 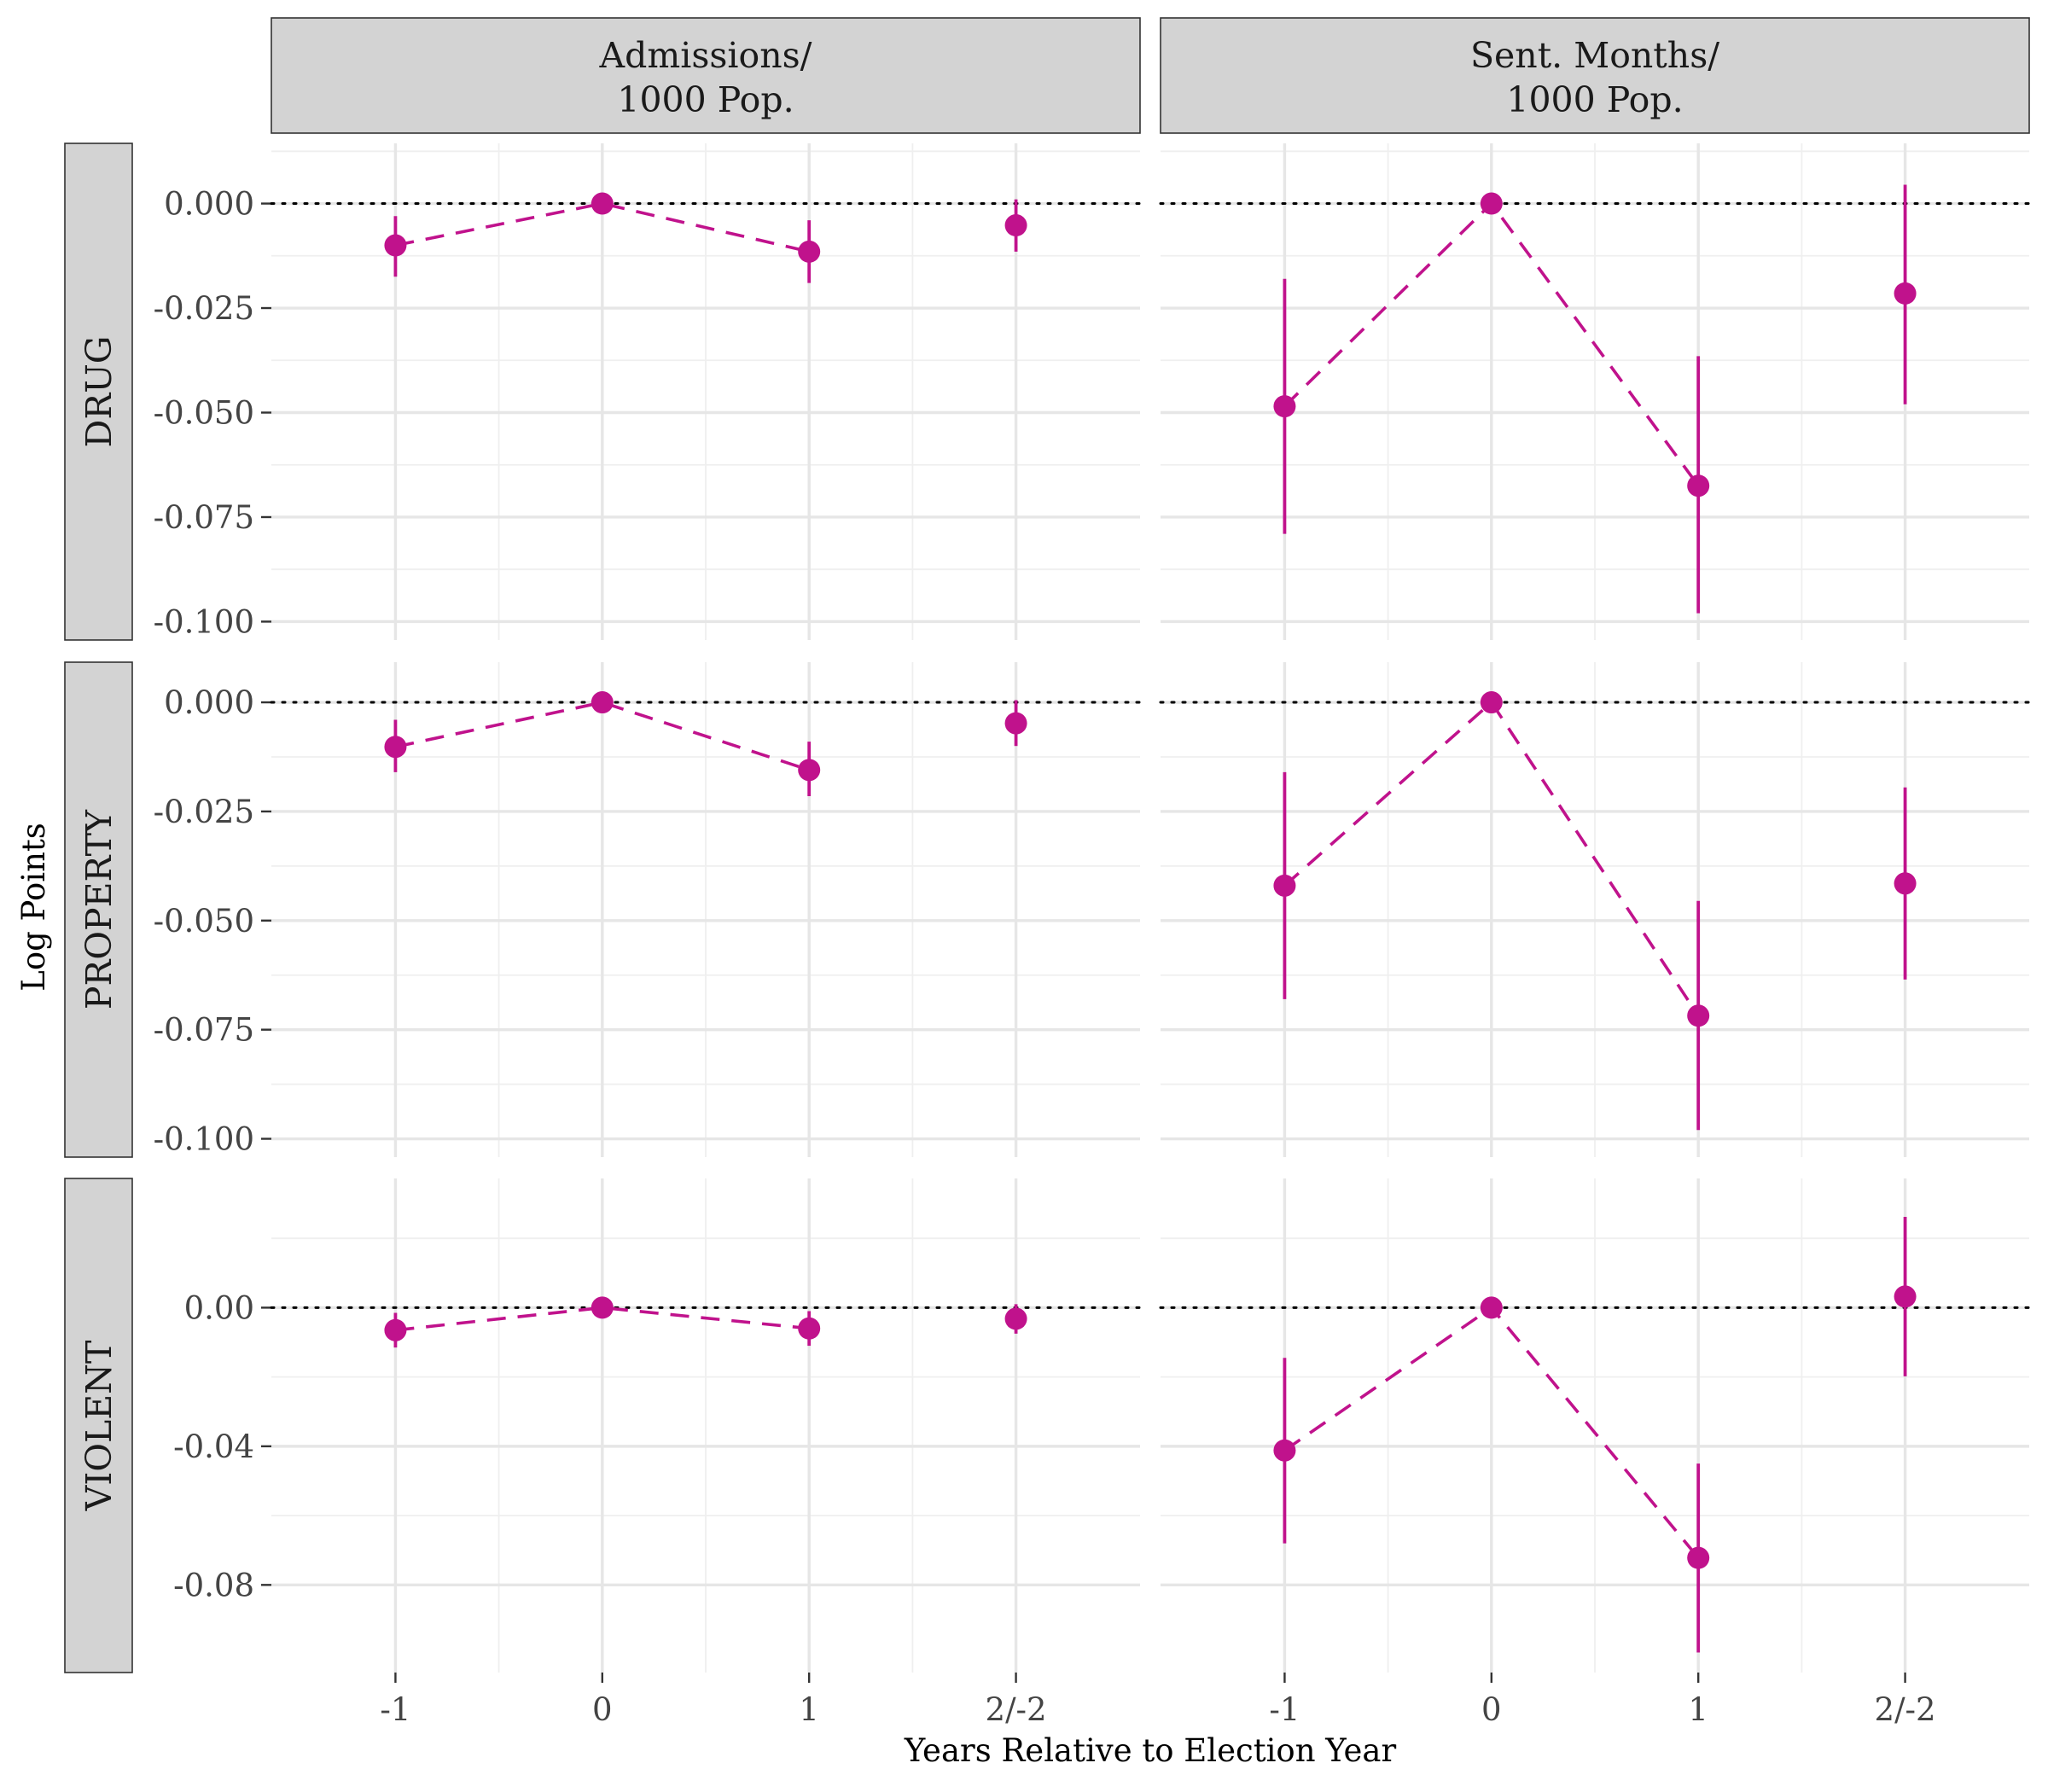 I want to click on column-strip-label-line: Sent. Months/, so click(x=1594, y=56).